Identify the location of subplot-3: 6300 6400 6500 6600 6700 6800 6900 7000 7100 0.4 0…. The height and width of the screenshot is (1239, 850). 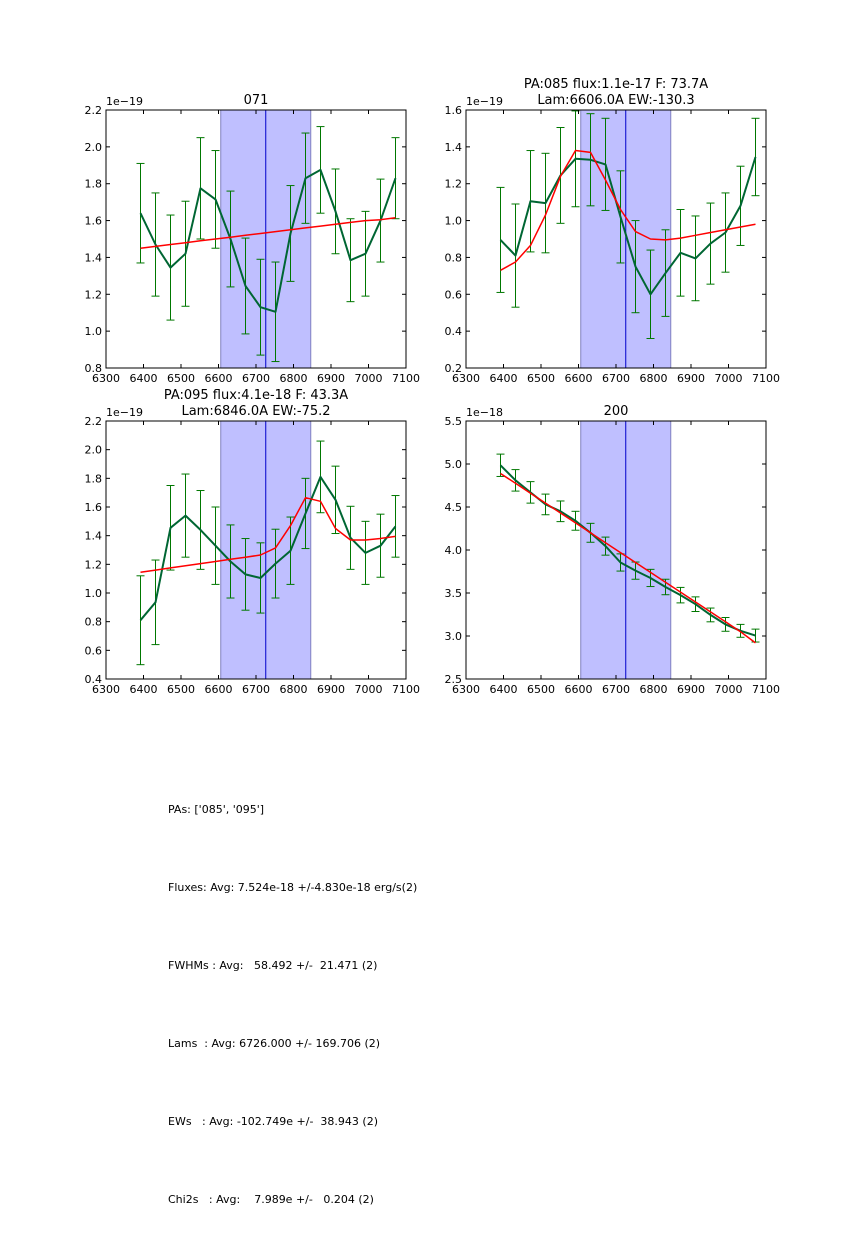
(253, 542).